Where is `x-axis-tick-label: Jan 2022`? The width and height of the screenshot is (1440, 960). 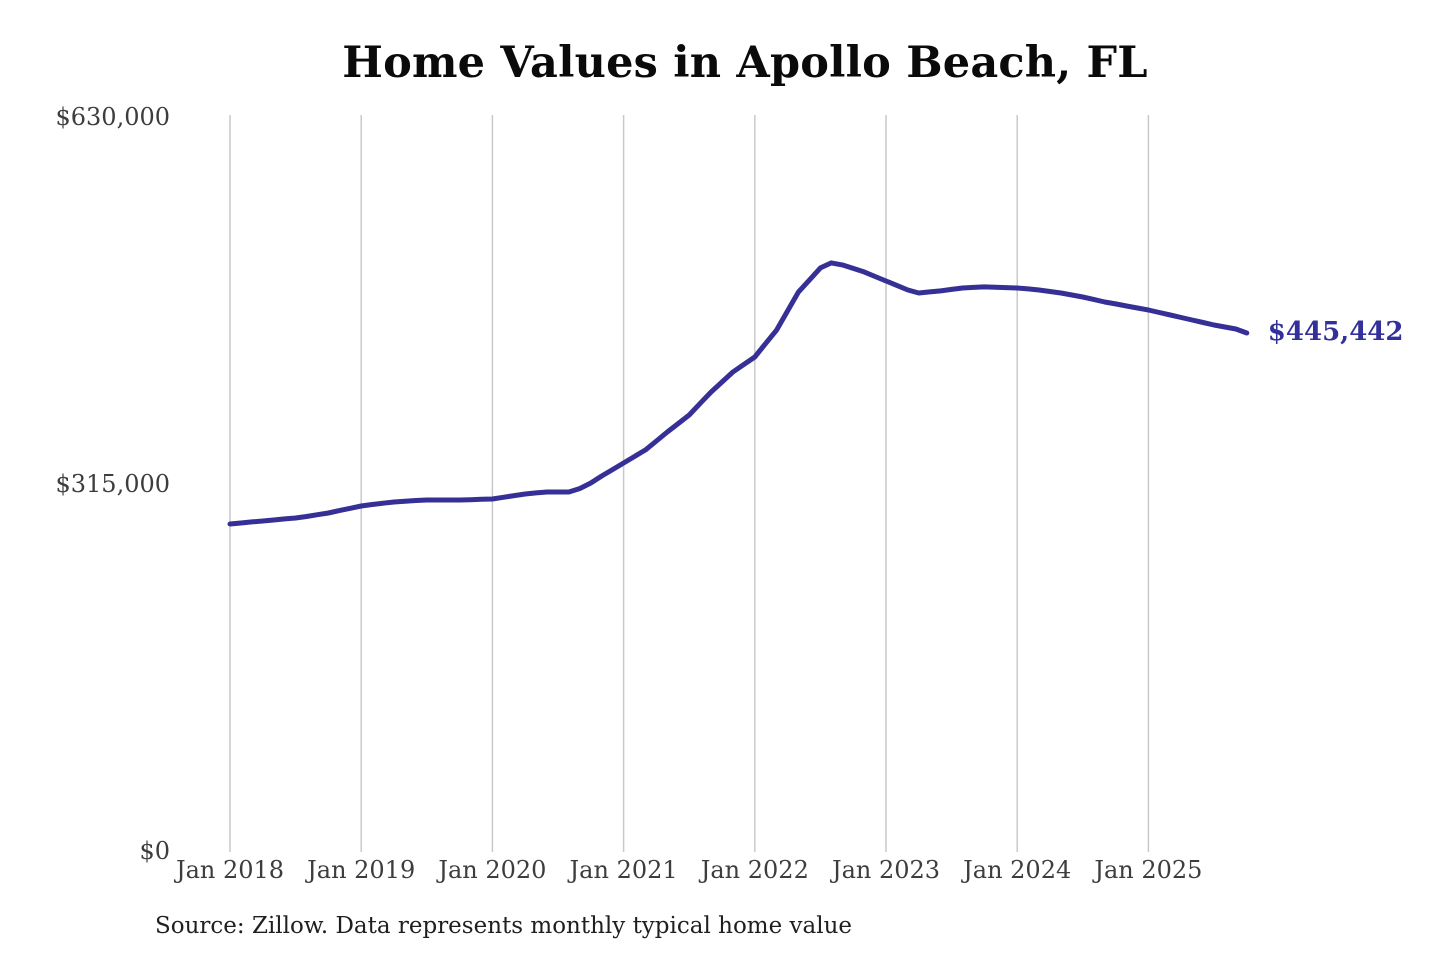
x-axis-tick-label: Jan 2022 is located at coordinates (753, 870).